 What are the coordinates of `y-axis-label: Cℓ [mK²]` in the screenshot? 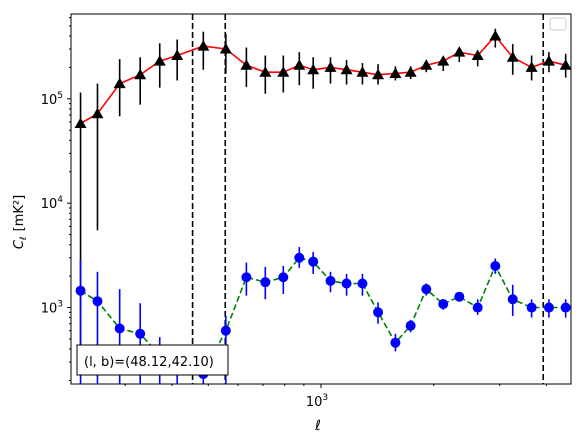 It's located at (20, 222).